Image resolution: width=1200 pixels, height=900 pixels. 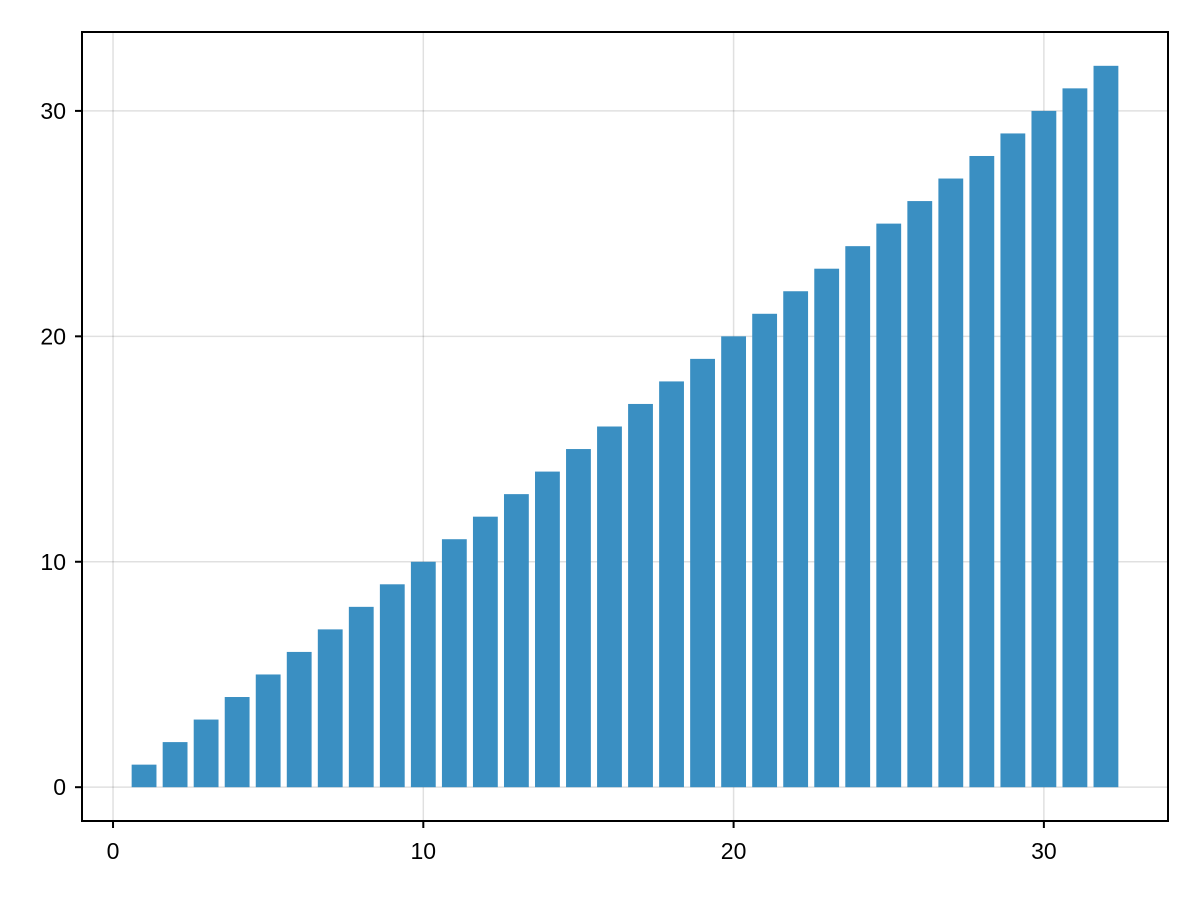 What do you see at coordinates (59, 787) in the screenshot?
I see `y-tick-label: 0` at bounding box center [59, 787].